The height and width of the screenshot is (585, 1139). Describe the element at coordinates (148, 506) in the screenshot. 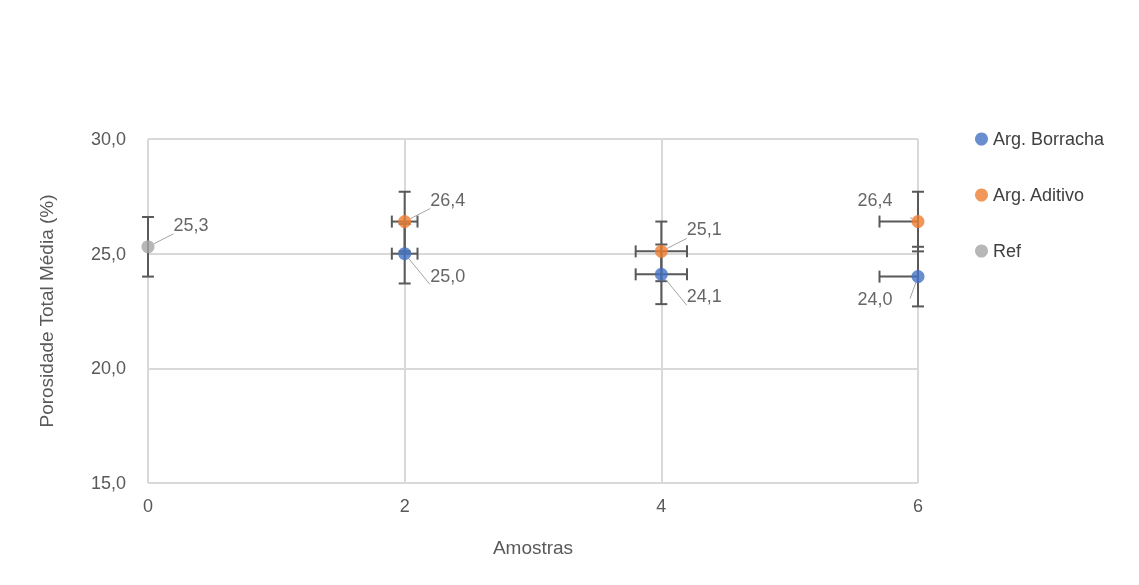

I see `x-tick-label: 0` at that location.